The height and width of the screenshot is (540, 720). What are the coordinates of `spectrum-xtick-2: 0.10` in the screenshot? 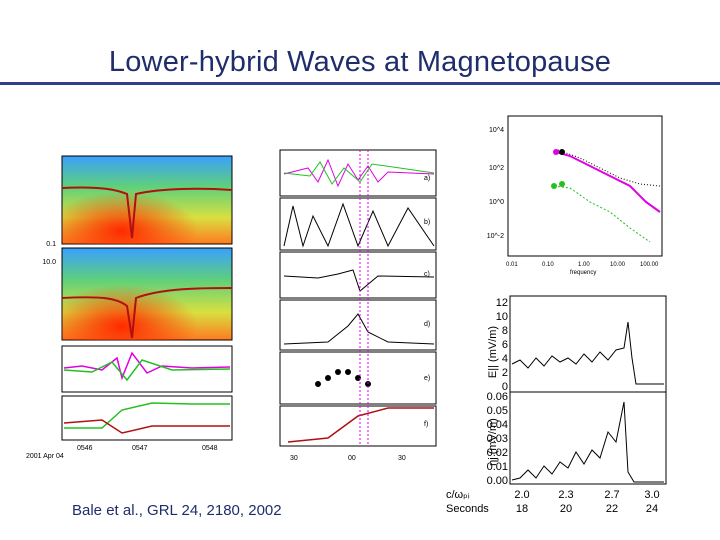 It's located at (548, 265).